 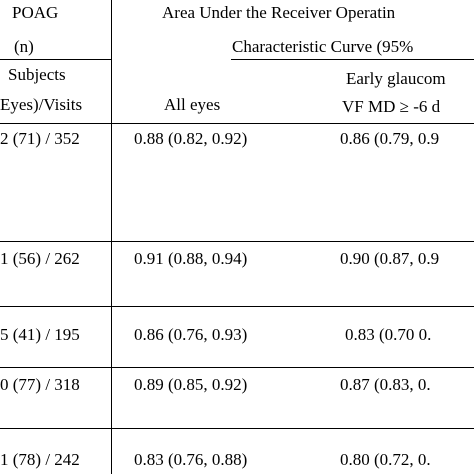 What do you see at coordinates (192, 104) in the screenshot?
I see `header-all-eyes: All eyes` at bounding box center [192, 104].